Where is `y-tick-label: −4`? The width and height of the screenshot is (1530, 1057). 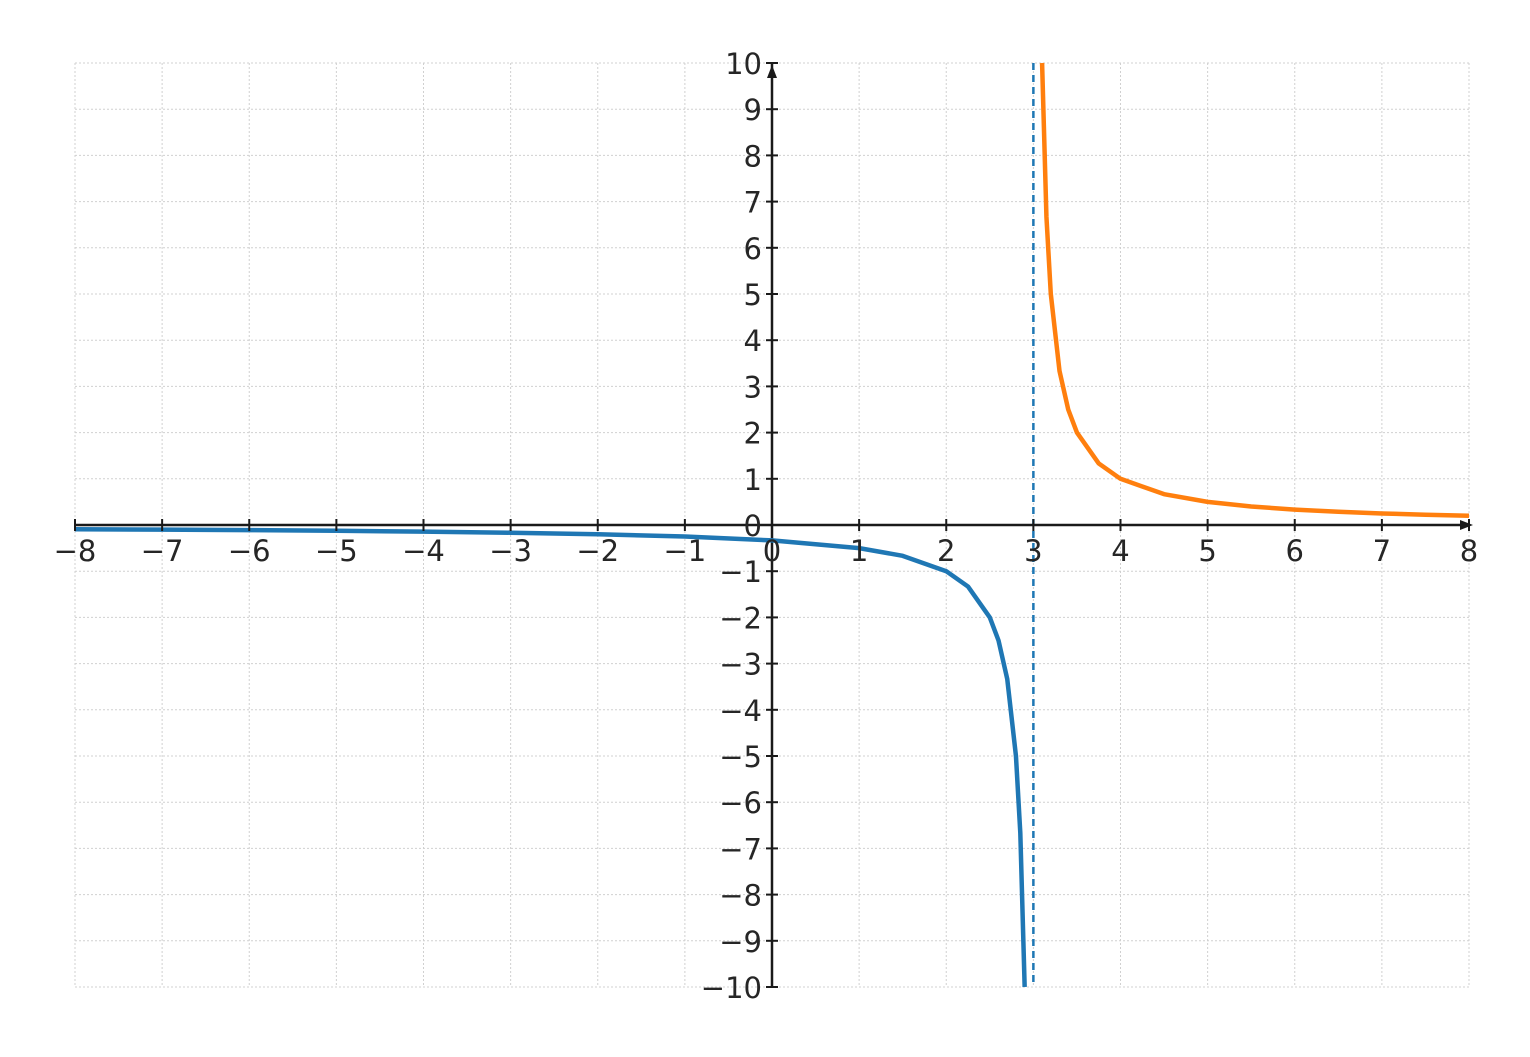
y-tick-label: −4 is located at coordinates (740, 711).